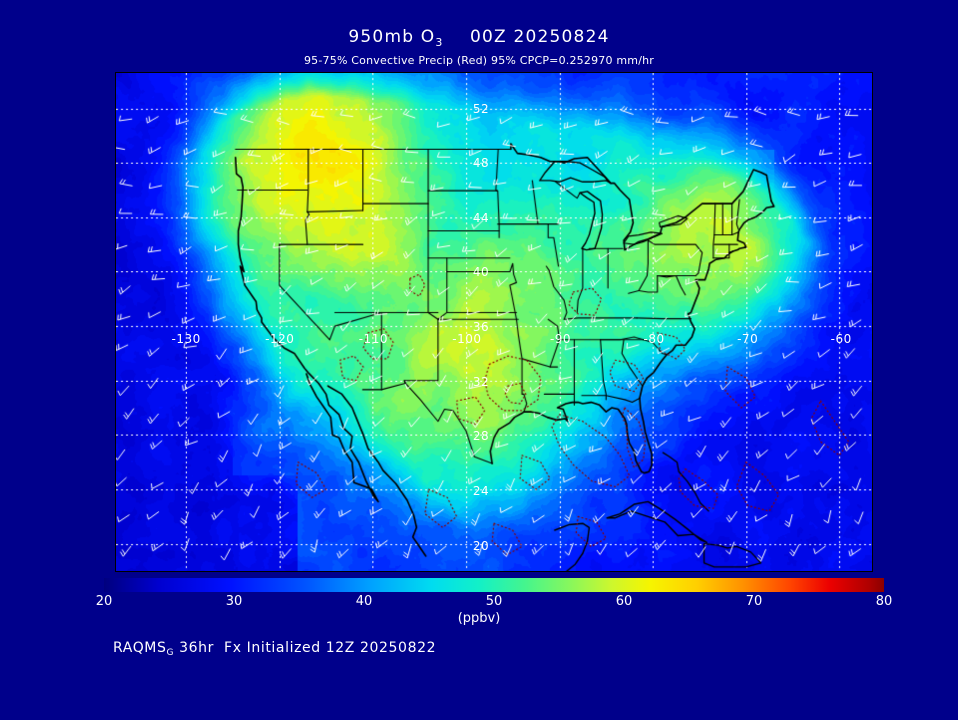 This screenshot has width=958, height=720. I want to click on colorbar-tick-20: 20, so click(104, 601).